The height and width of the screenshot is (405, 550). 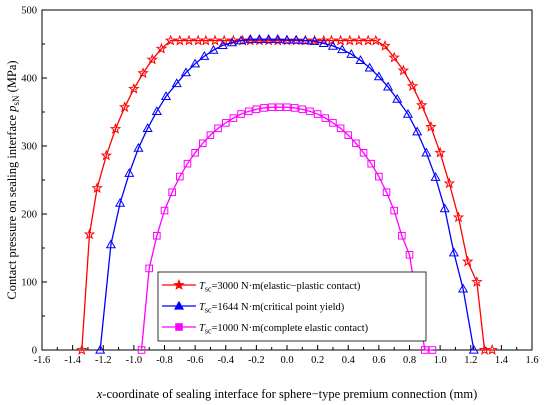 I want to click on legend-label: Tsc=3000 N·m(elastic−plastic contact), so click(x=280, y=287).